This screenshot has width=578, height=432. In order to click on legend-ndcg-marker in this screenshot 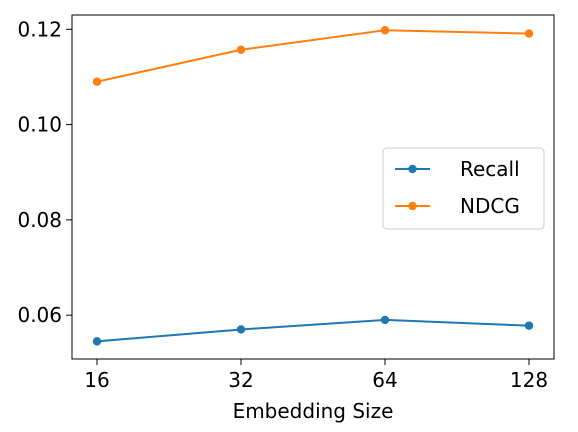, I will do `click(412, 206)`.